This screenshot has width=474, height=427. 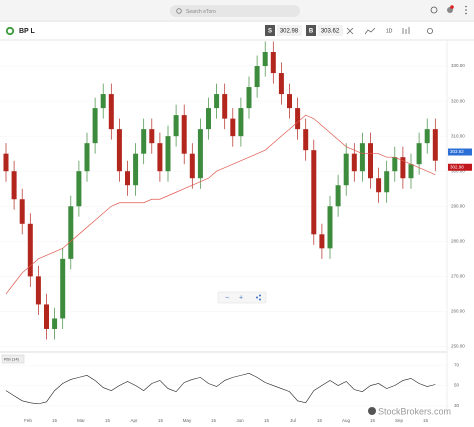 What do you see at coordinates (389, 31) in the screenshot?
I see `timeframe: 1D` at bounding box center [389, 31].